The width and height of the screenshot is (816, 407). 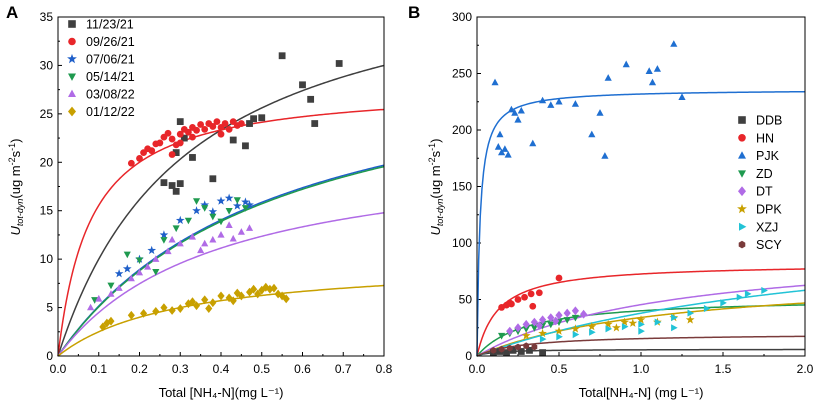 I want to click on legend-entry: 01/12/22, so click(x=110, y=112).